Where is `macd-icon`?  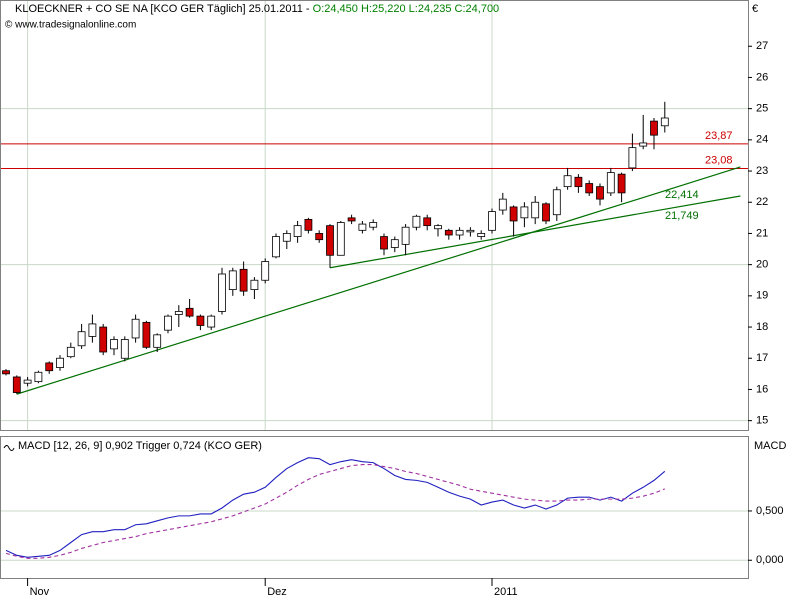
macd-icon is located at coordinates (9, 448).